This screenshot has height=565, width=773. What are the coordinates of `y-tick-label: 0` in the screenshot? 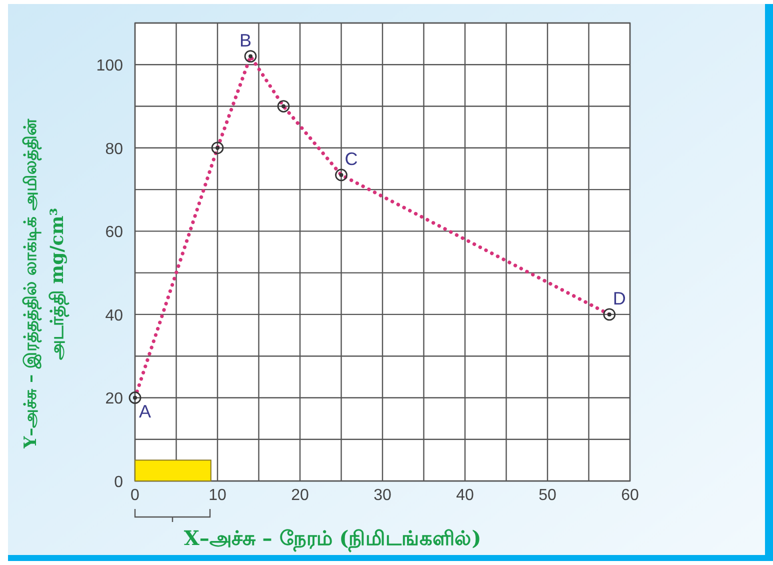 It's located at (119, 482).